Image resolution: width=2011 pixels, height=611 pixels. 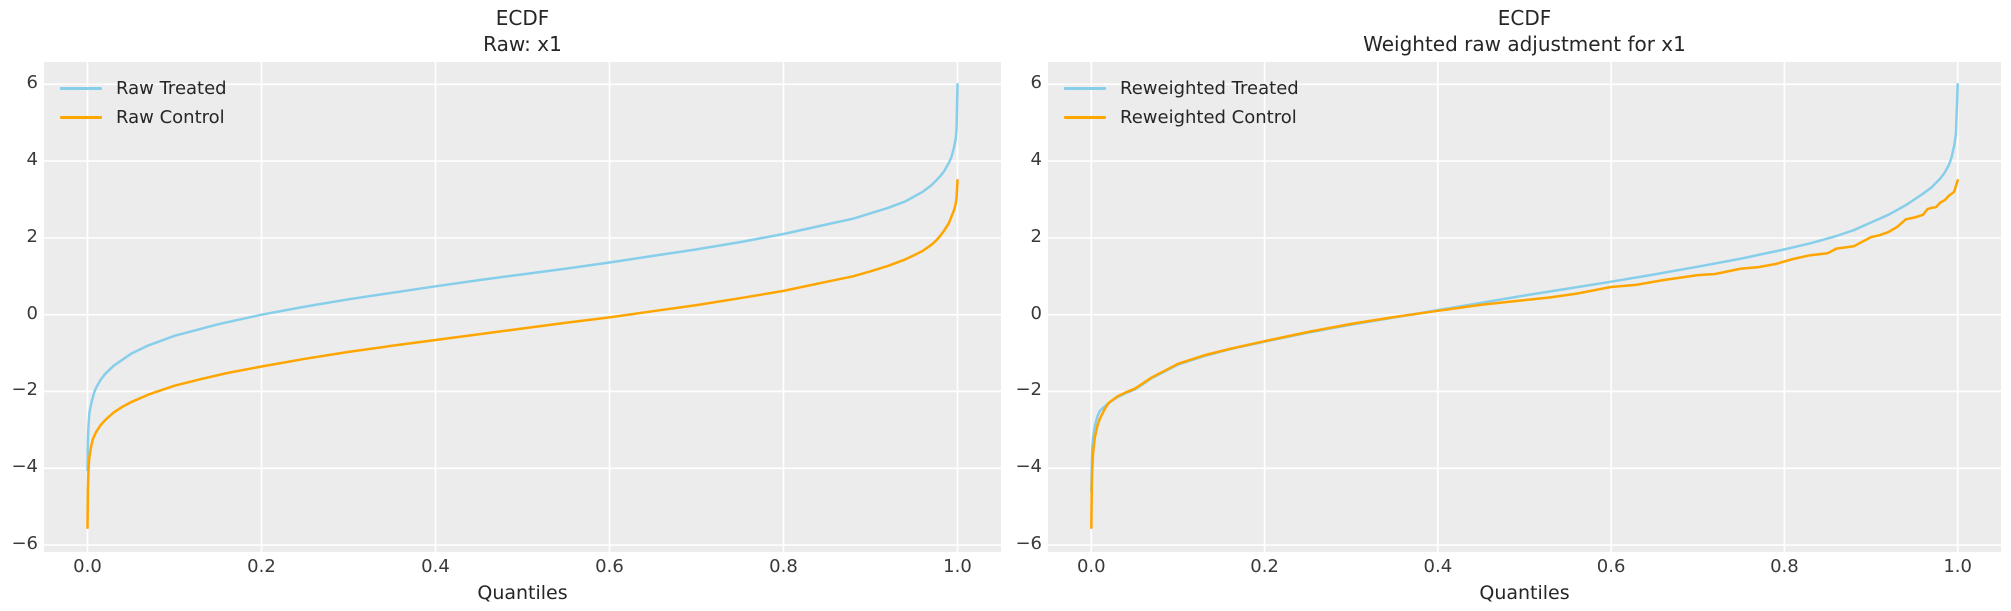 I want to click on legend: Reweighted Treated Reweighted Control, so click(x=1181, y=103).